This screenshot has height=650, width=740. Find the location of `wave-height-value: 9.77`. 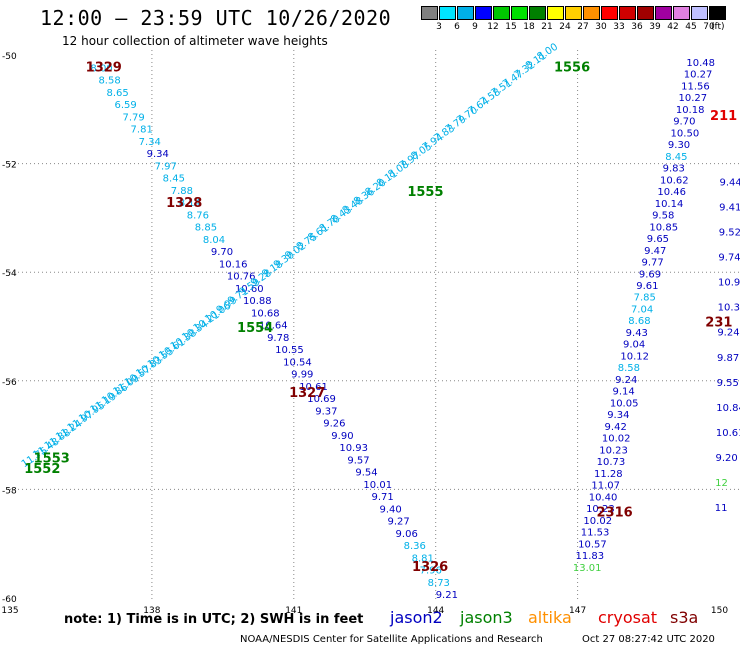

wave-height-value: 9.77 is located at coordinates (653, 263).